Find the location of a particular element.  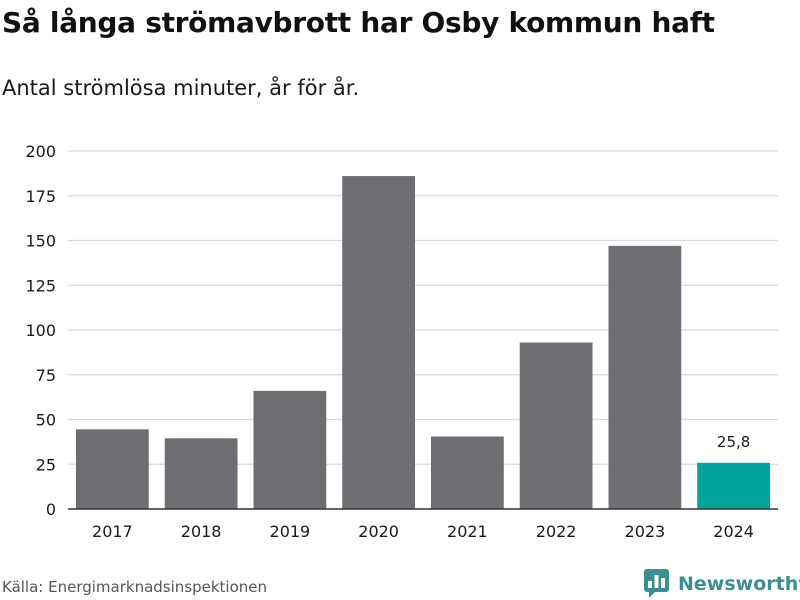

bar-2019 is located at coordinates (290, 449).